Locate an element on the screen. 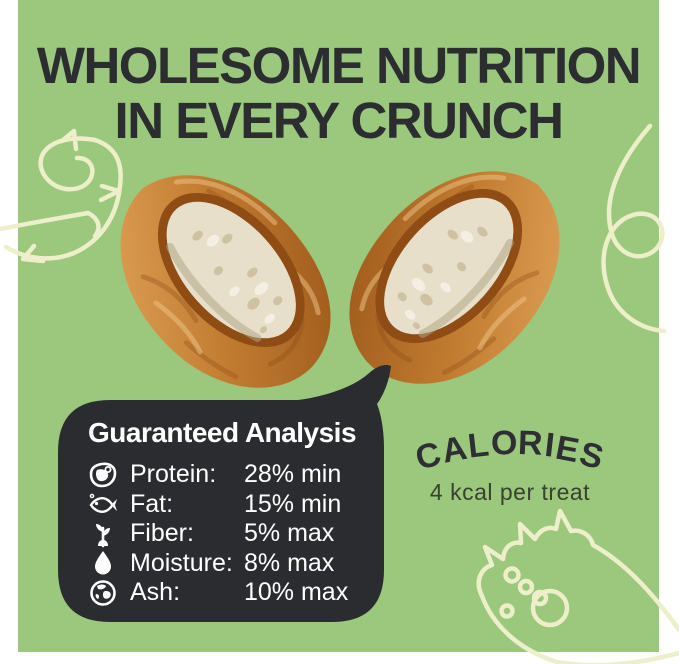 The image size is (679, 664). analysis-row-fat: Fat: 15% min is located at coordinates (236, 505).